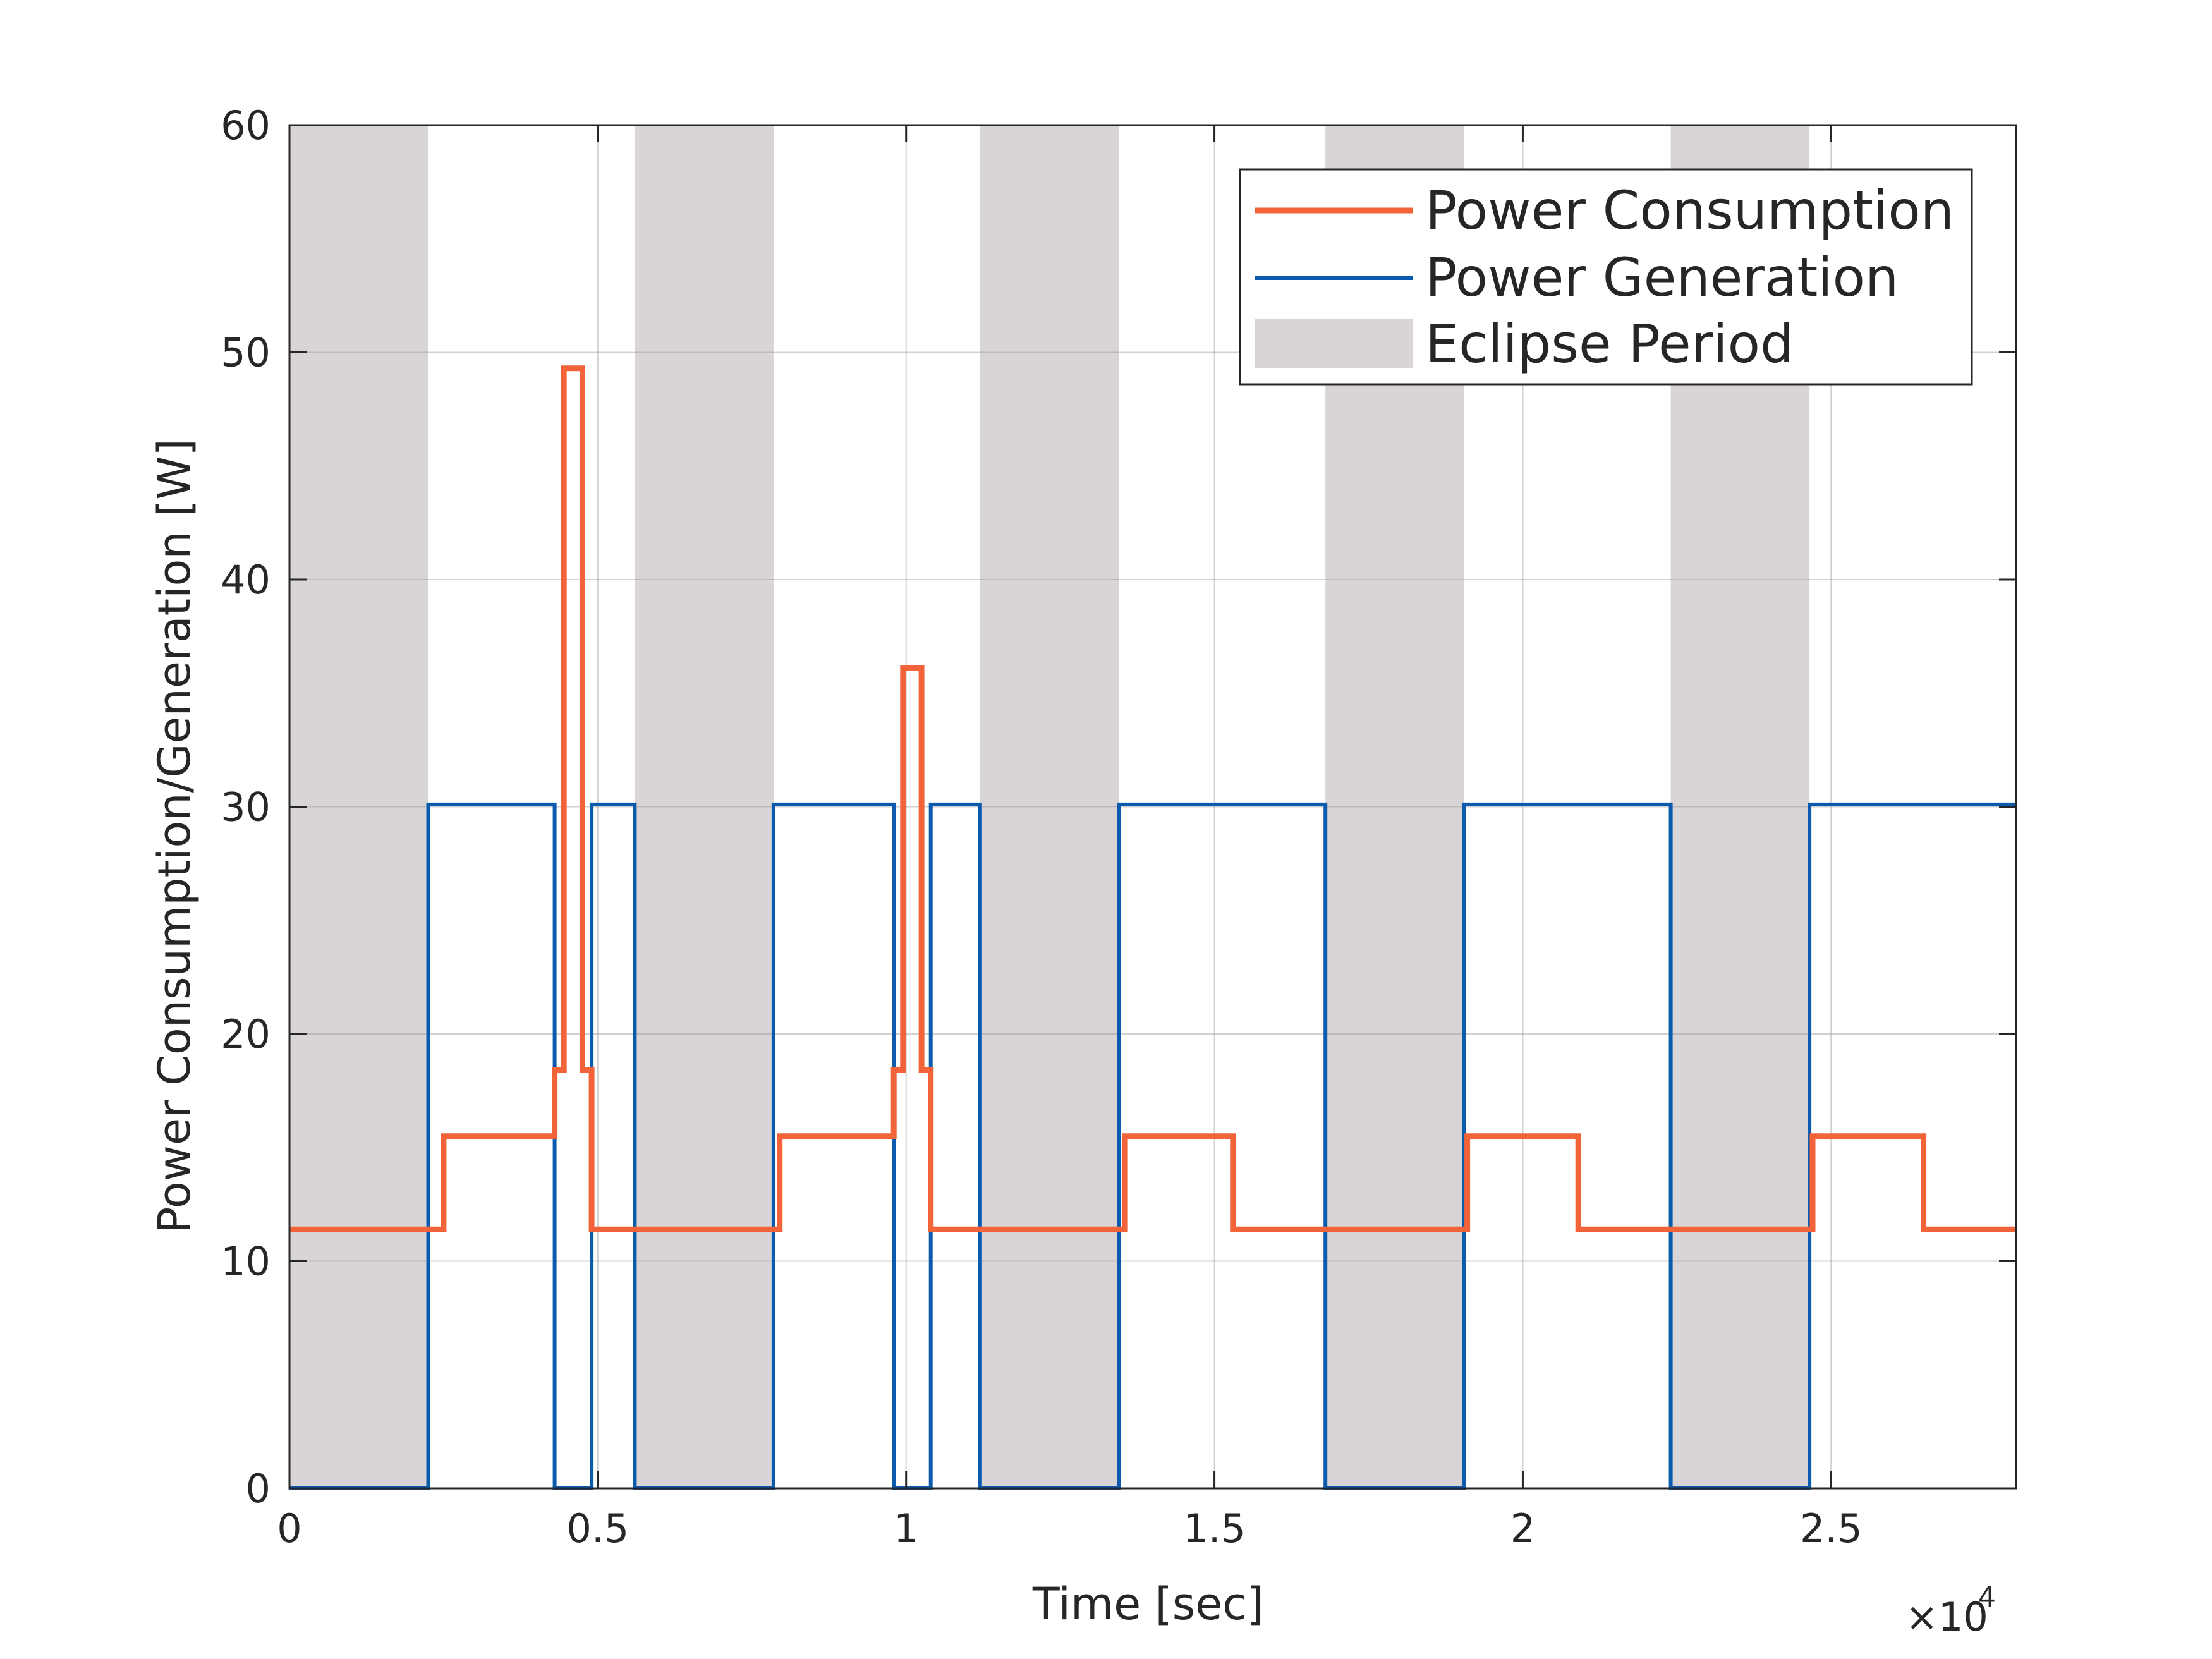  I want to click on y-tick-label-4: 40, so click(245, 580).